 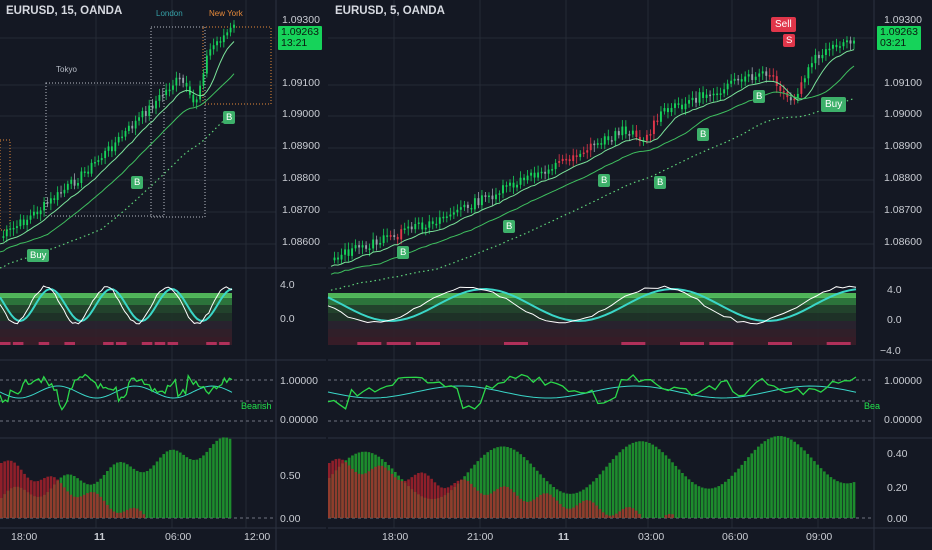 What do you see at coordinates (783, 24) in the screenshot?
I see `sell-signal-tag: Sell` at bounding box center [783, 24].